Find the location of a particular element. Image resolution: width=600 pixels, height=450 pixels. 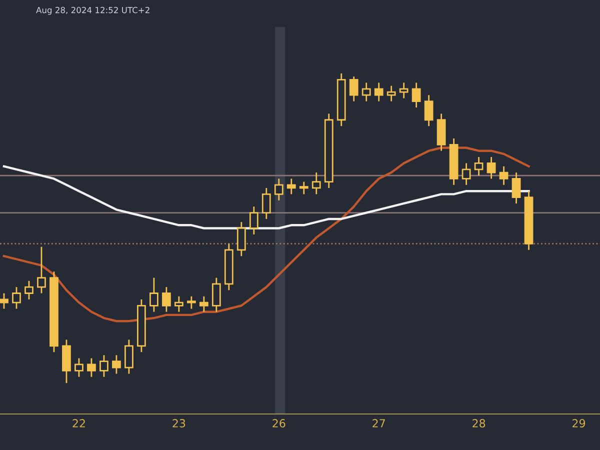

x-tick-label: 27 is located at coordinates (378, 423).